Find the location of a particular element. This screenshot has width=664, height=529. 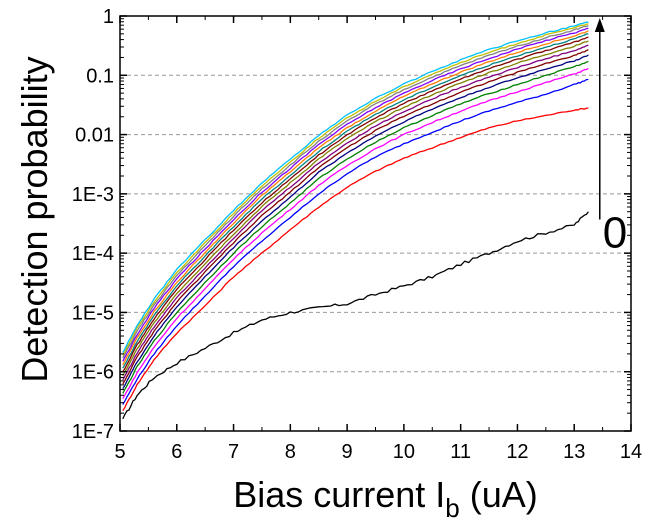

x-tick-label: 12 is located at coordinates (517, 452).